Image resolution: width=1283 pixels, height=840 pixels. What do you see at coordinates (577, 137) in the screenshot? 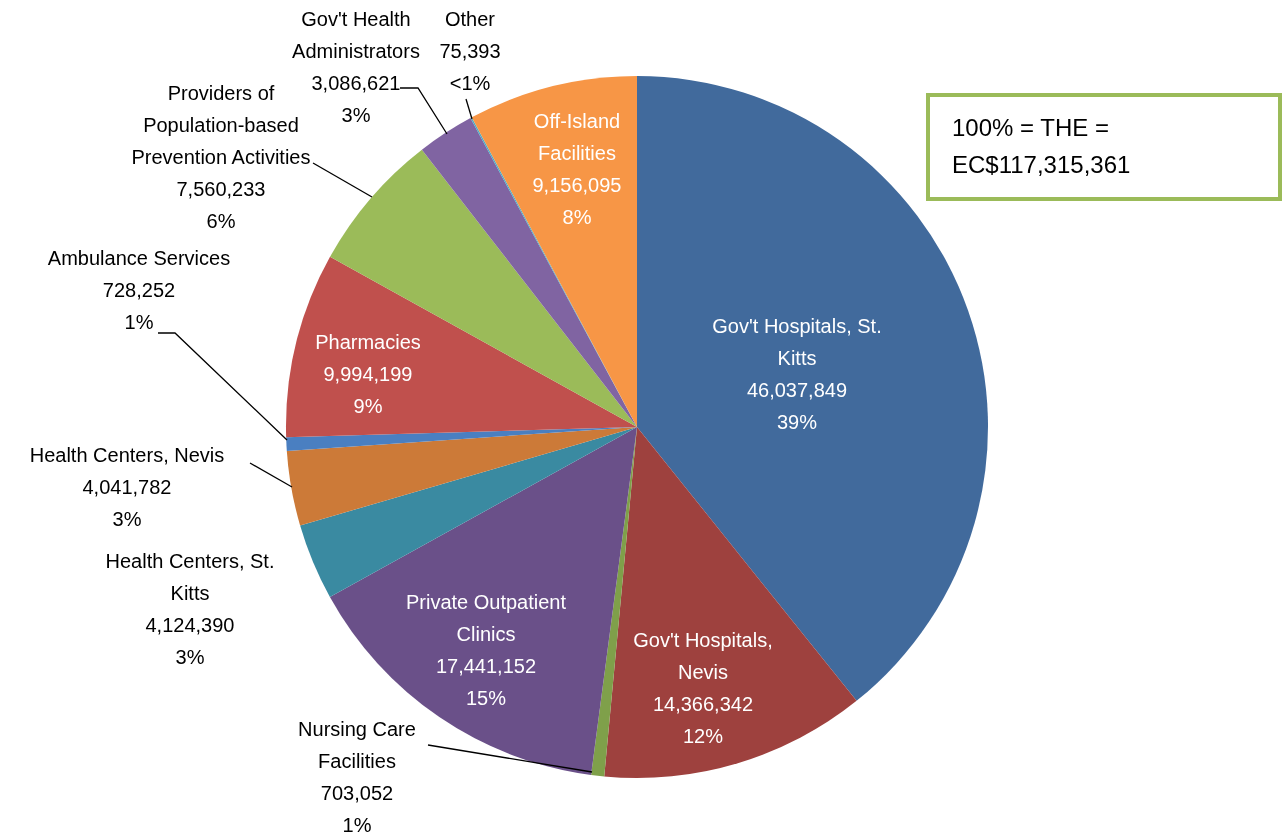
I see `slice-label: Off-Island Facilities` at bounding box center [577, 137].